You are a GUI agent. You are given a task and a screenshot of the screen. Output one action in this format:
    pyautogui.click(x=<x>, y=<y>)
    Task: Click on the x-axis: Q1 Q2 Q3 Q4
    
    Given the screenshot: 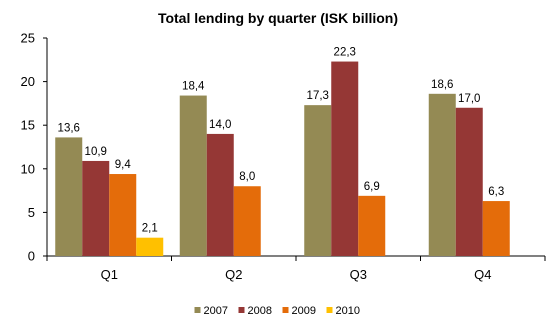 What is the action you would take?
    pyautogui.click(x=296, y=268)
    